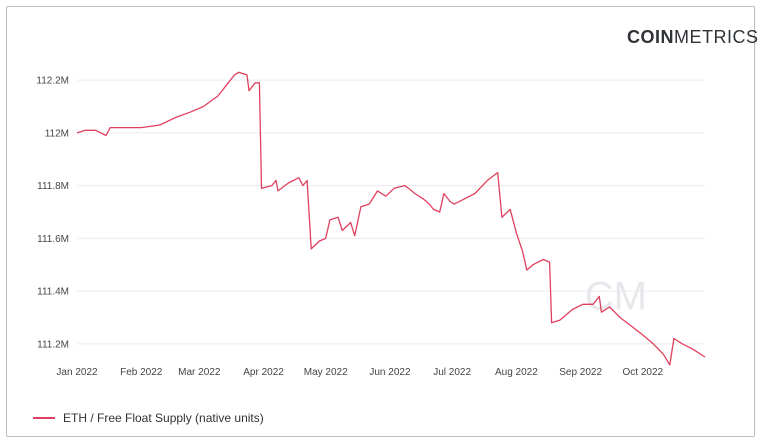 Image resolution: width=763 pixels, height=445 pixels. I want to click on chart-legend: ETH / Free Float Supply (native units), so click(148, 418).